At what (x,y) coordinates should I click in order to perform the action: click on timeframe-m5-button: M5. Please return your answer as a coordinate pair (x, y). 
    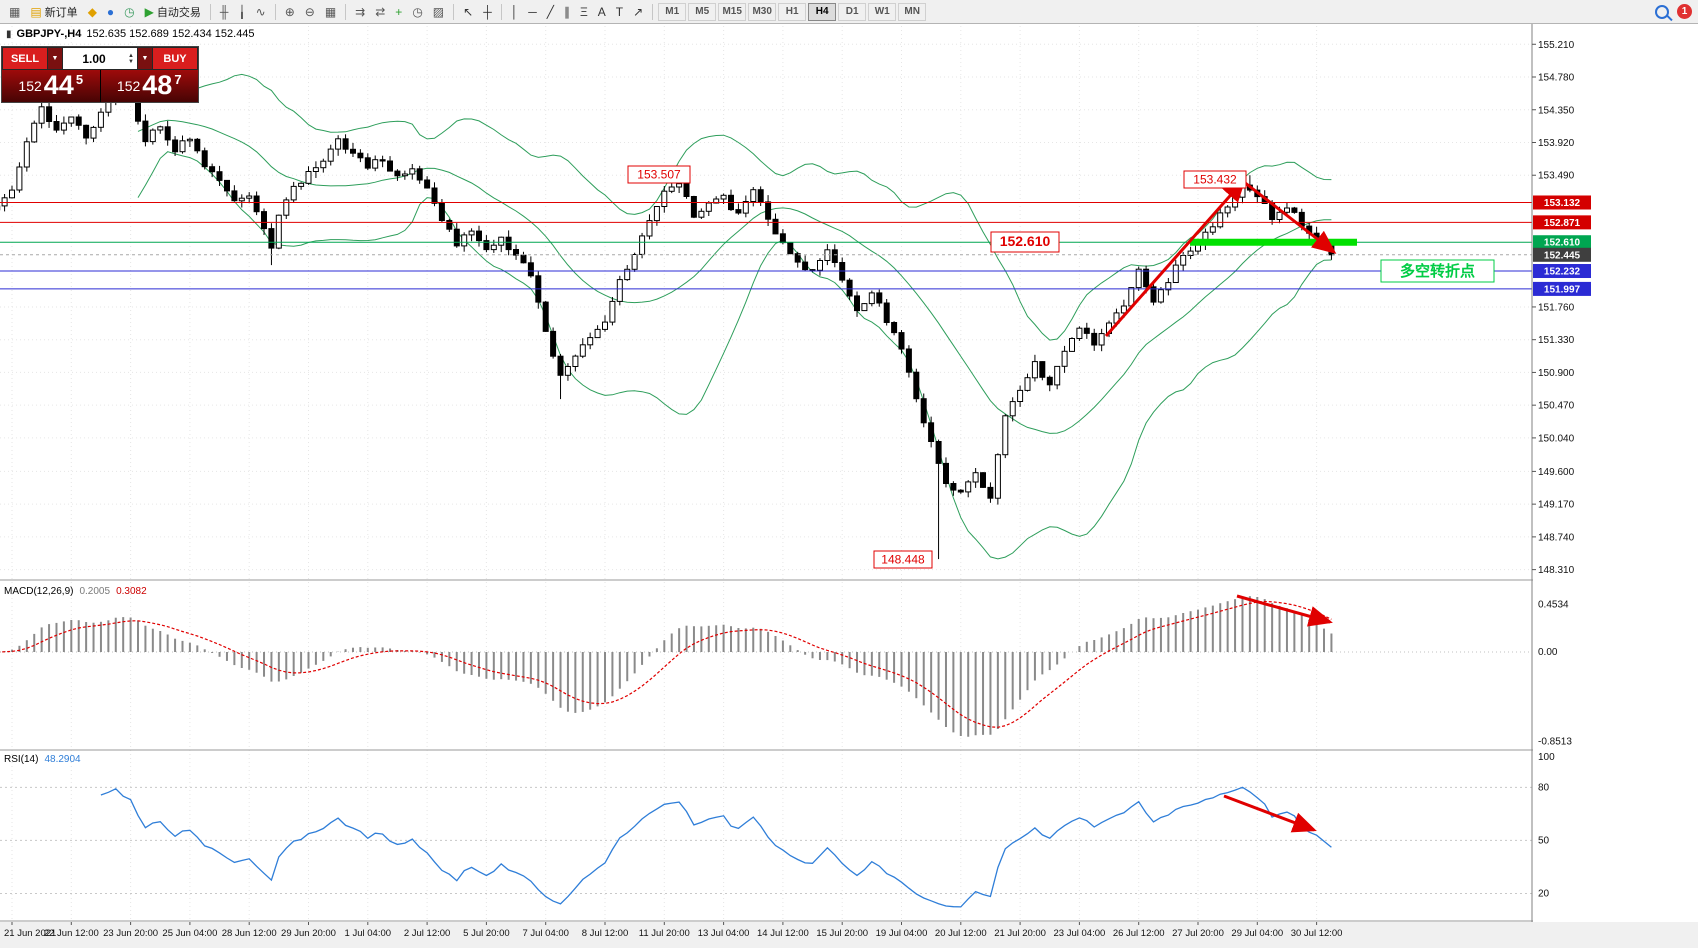
    Looking at the image, I should click on (702, 11).